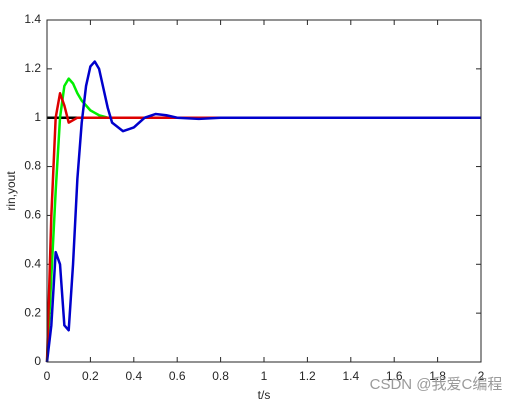 The height and width of the screenshot is (406, 528). I want to click on x-tick-label: 1.6, so click(394, 376).